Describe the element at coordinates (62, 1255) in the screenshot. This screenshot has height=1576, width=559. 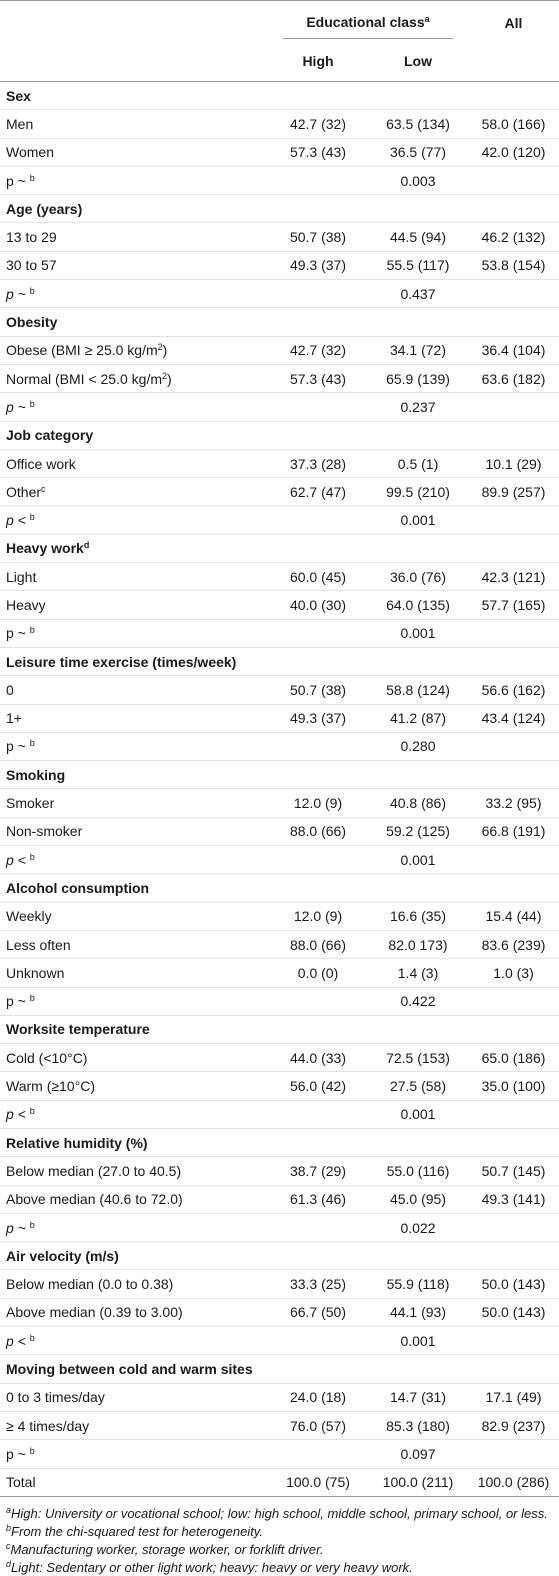
I see `row-label-text: Air velocity (m/s)` at that location.